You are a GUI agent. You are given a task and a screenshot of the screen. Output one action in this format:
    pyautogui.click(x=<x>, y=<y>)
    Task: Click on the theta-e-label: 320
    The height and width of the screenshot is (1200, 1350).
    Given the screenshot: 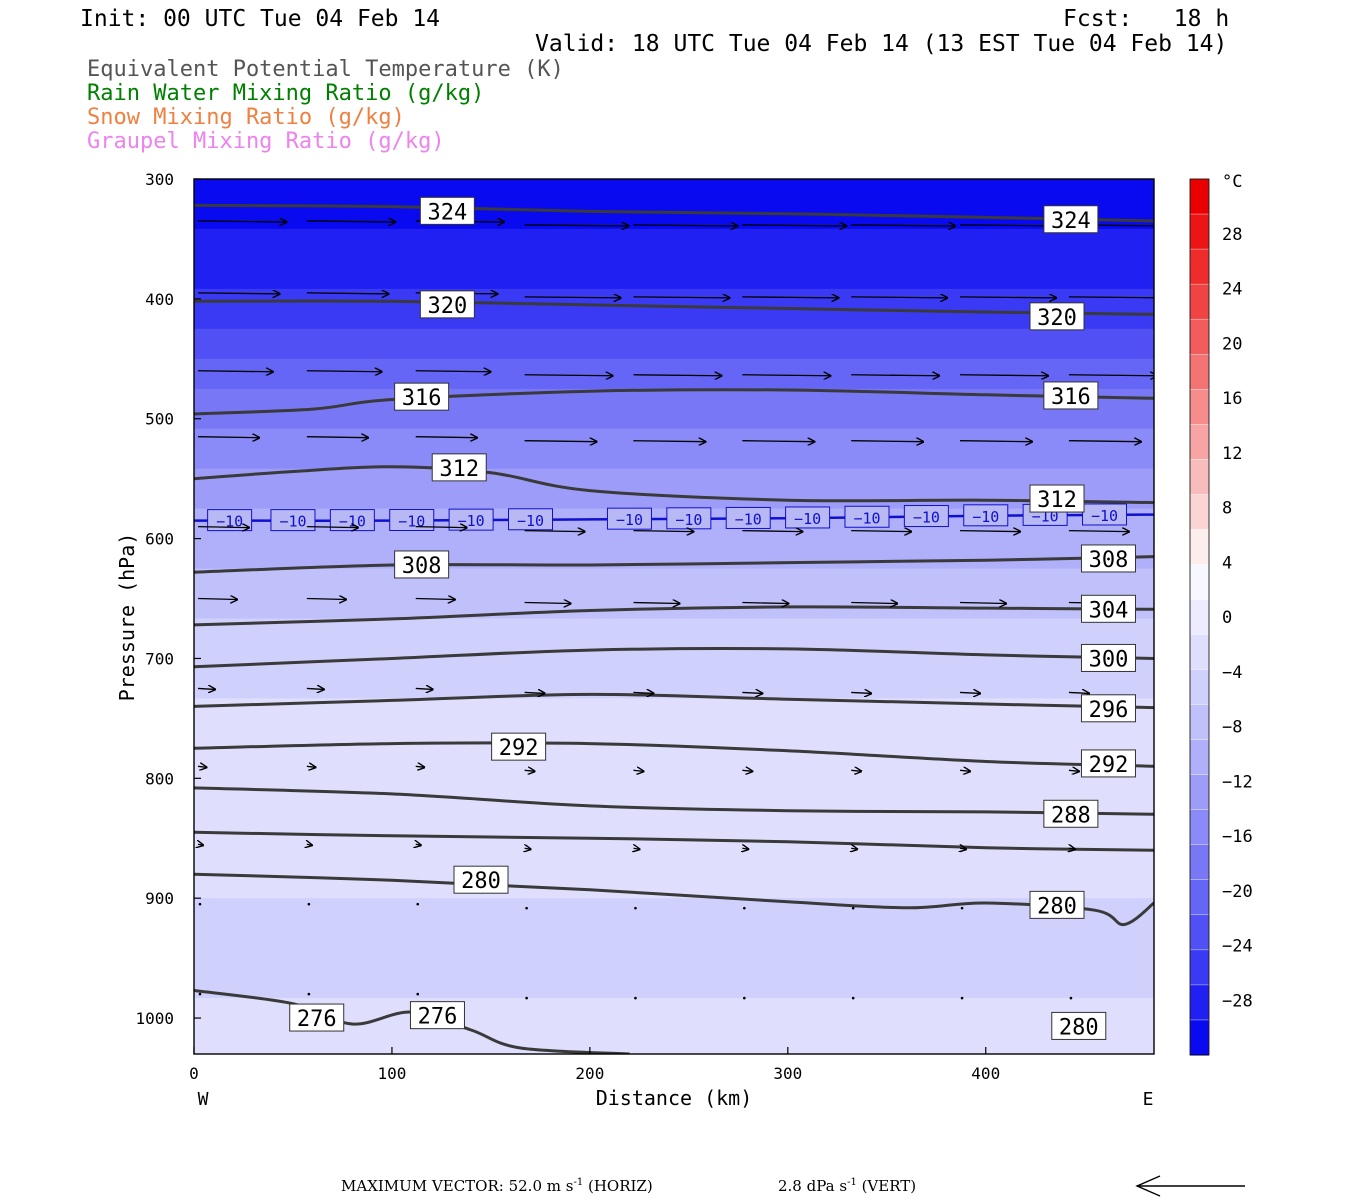 What is the action you would take?
    pyautogui.click(x=1057, y=318)
    